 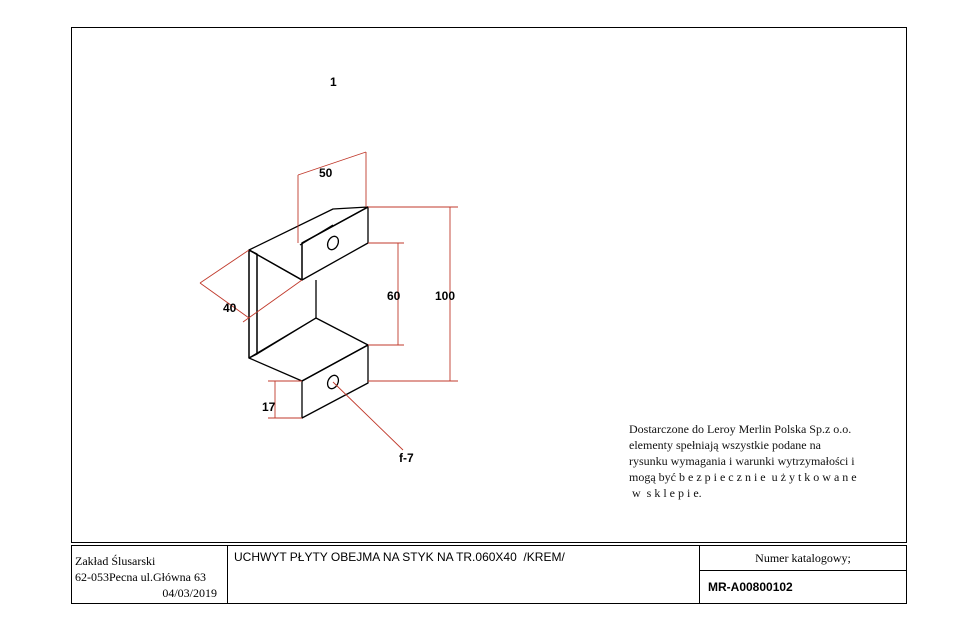 What do you see at coordinates (750, 587) in the screenshot?
I see `catalog-number: MR-A00800102` at bounding box center [750, 587].